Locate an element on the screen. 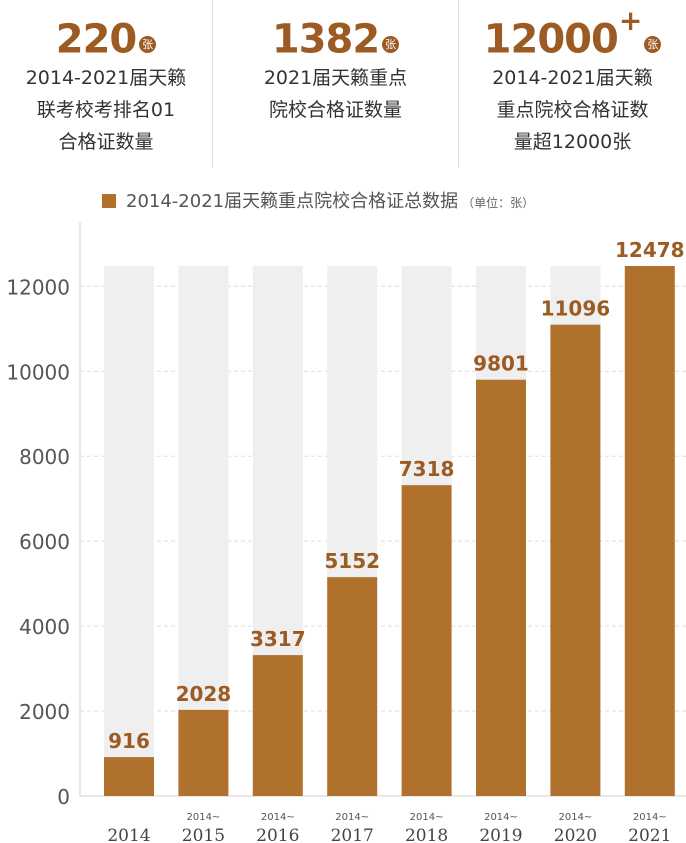 The width and height of the screenshot is (686, 843). stat-desc-line: 院校合格证数量 is located at coordinates (335, 110).